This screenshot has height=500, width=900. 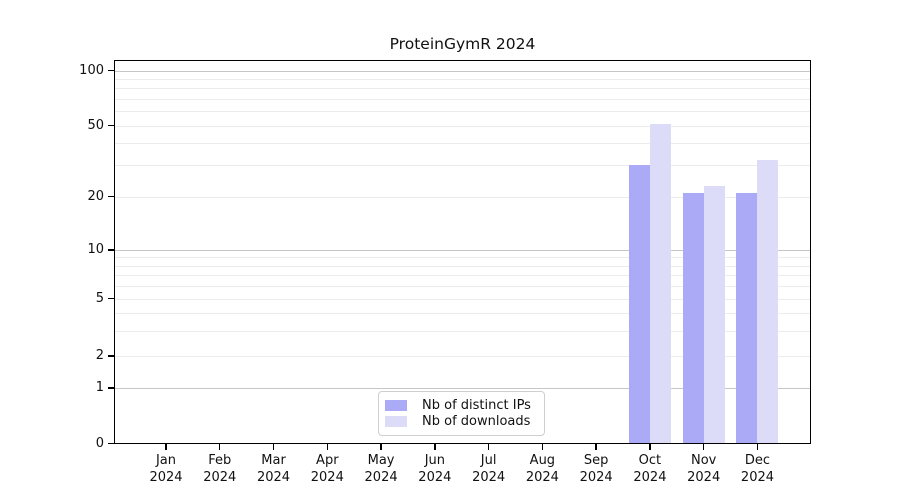 I want to click on legend: Nb of distinct IPs Nb of downloads, so click(x=461, y=413).